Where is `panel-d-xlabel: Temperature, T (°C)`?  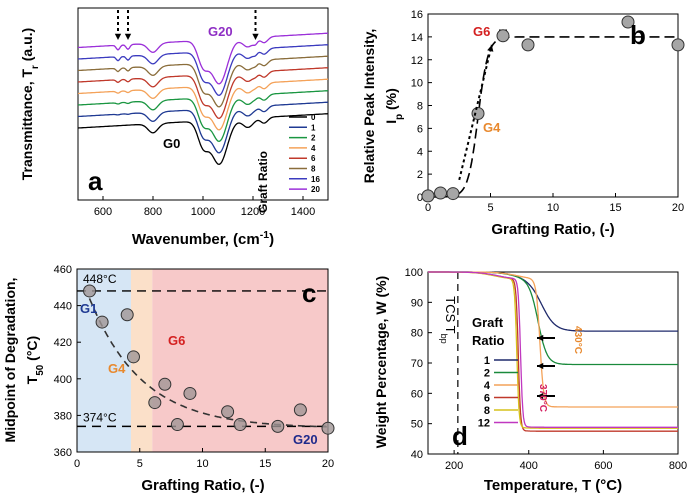 panel-d-xlabel: Temperature, T (°C) is located at coordinates (553, 485).